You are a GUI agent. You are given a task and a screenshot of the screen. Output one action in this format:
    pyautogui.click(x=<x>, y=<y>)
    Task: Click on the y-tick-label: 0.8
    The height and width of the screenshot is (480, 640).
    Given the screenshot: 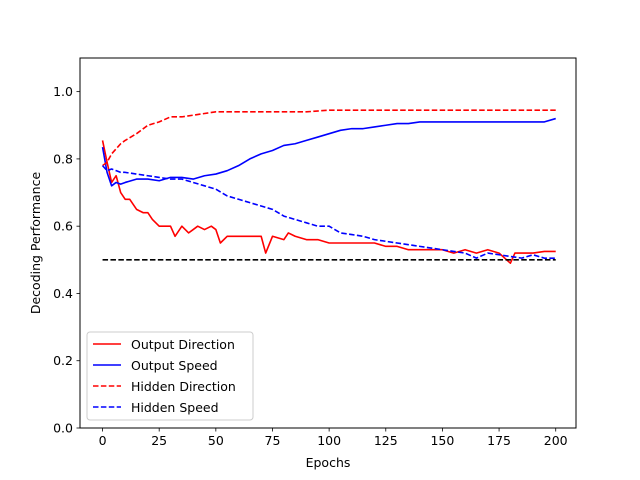 What is the action you would take?
    pyautogui.click(x=63, y=158)
    